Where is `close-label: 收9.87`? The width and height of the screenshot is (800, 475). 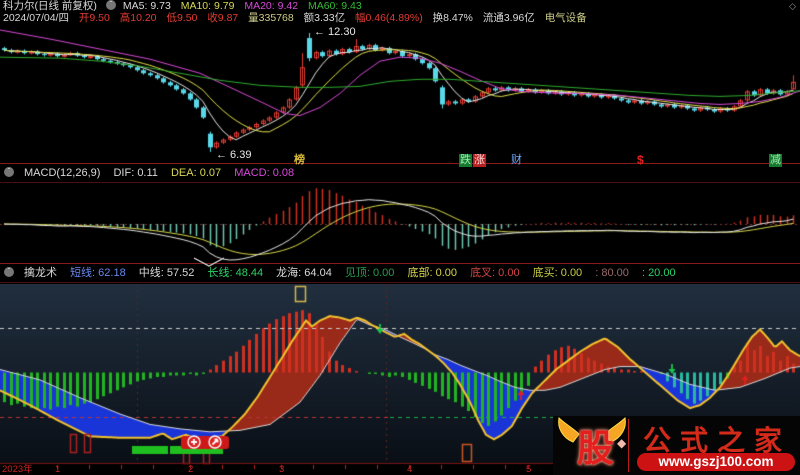 close-label: 收9.87 is located at coordinates (223, 18).